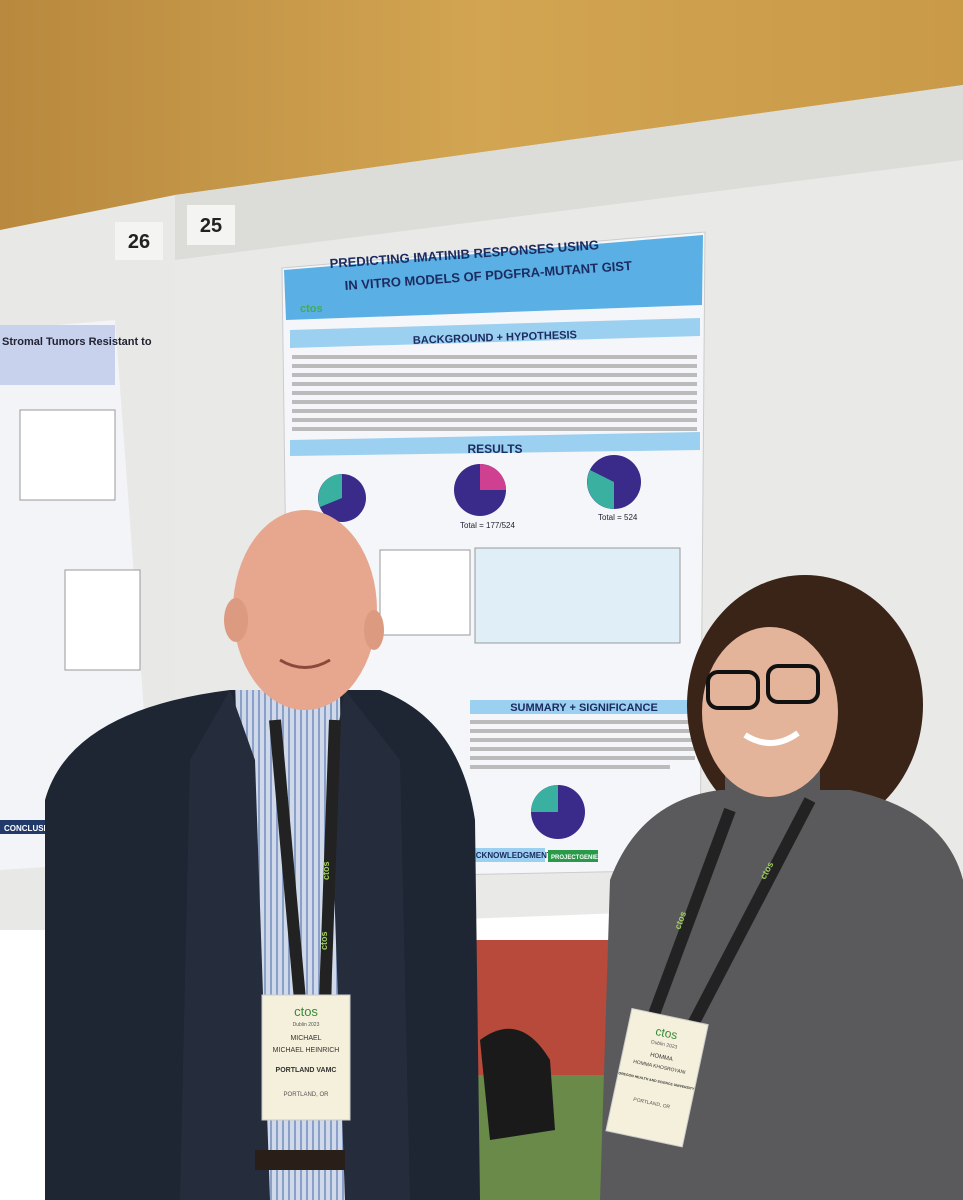 The image size is (963, 1200). I want to click on left-poster-title: Stromal Tumors Resistant to, so click(77, 342).